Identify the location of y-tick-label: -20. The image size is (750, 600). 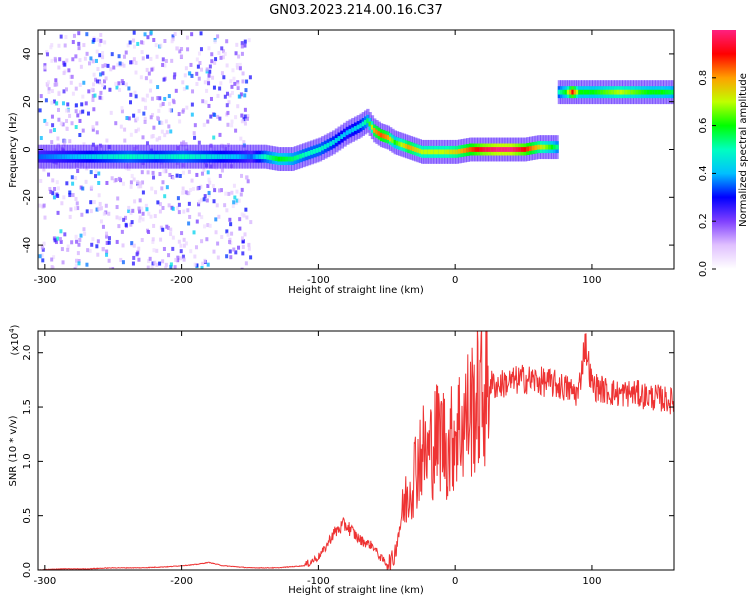
(27, 197).